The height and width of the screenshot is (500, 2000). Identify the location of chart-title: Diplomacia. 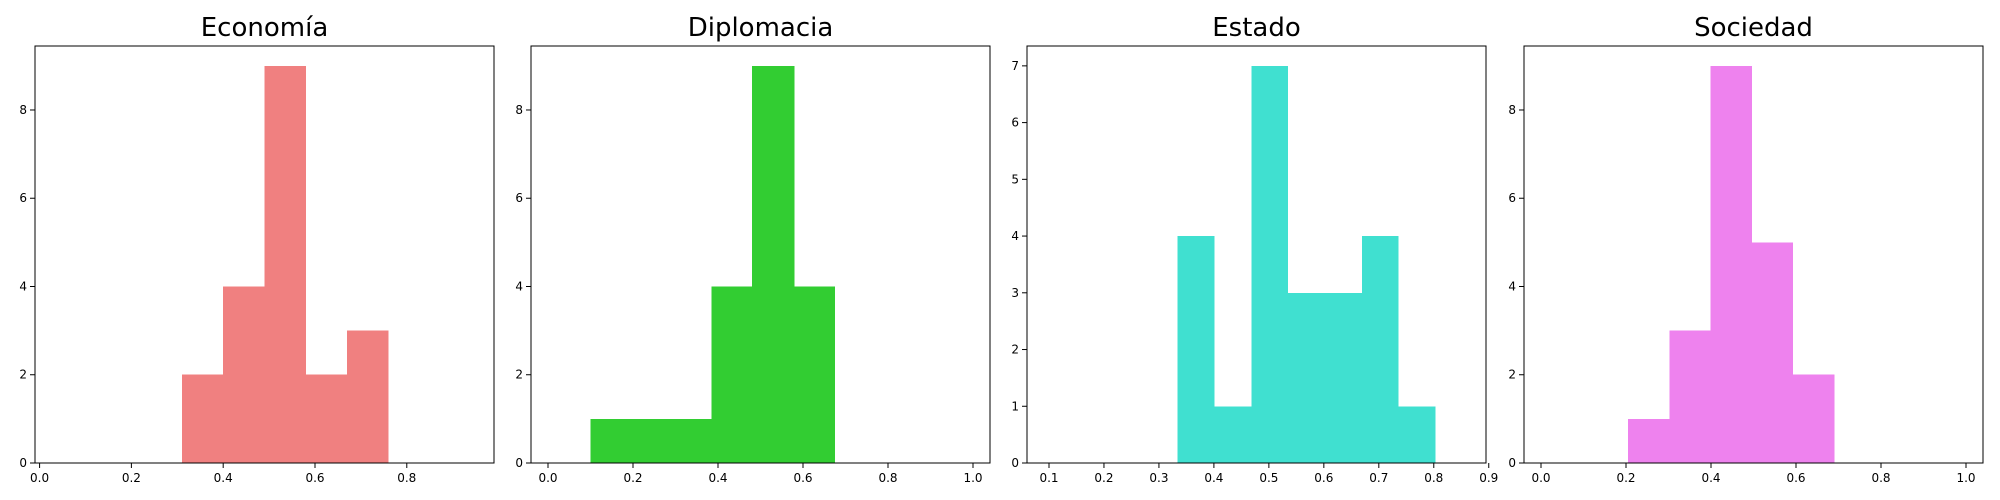
(761, 28).